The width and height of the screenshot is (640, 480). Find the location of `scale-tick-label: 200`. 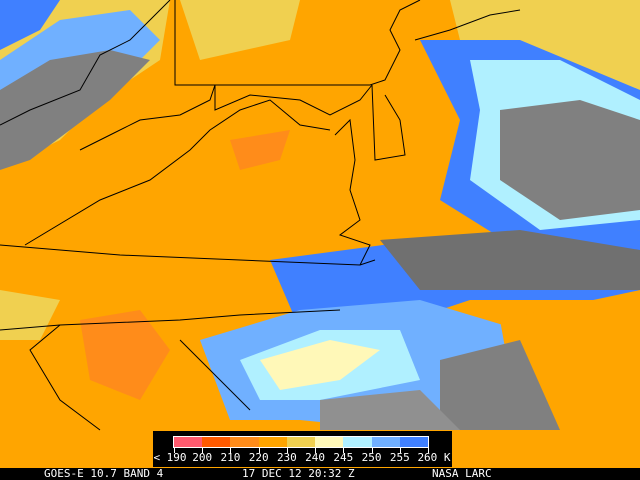

scale-tick-label: 200 is located at coordinates (202, 457).